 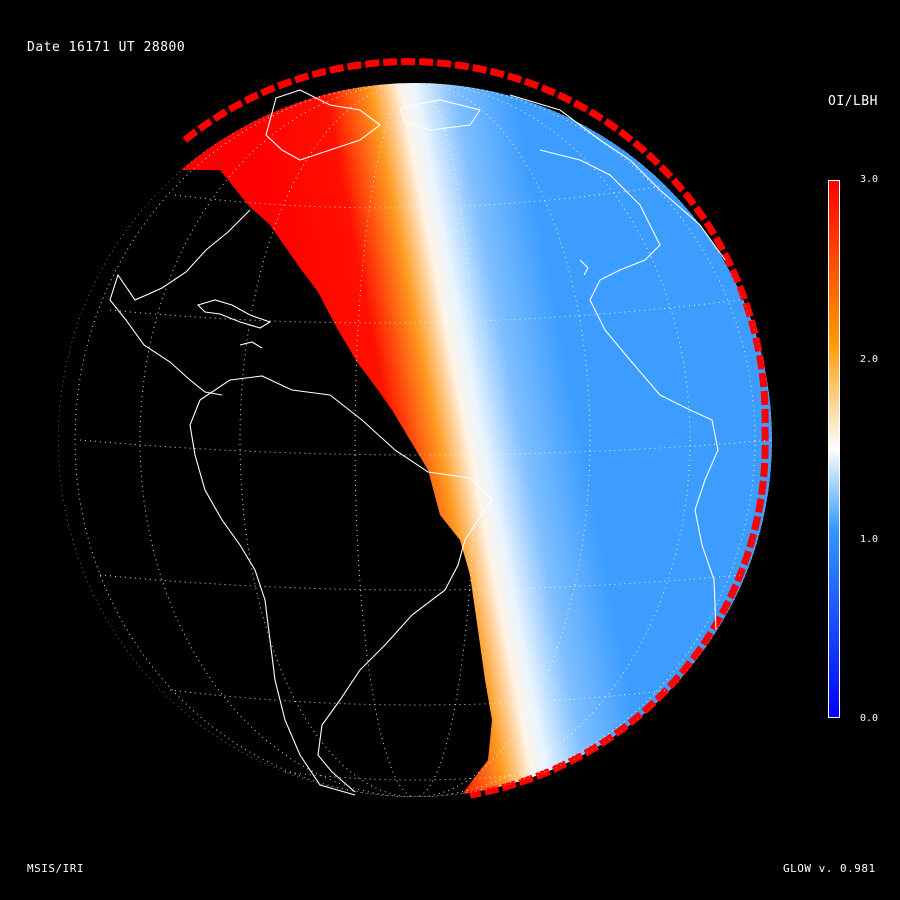 What do you see at coordinates (829, 868) in the screenshot?
I see `version-label: GLOW v. 0.981` at bounding box center [829, 868].